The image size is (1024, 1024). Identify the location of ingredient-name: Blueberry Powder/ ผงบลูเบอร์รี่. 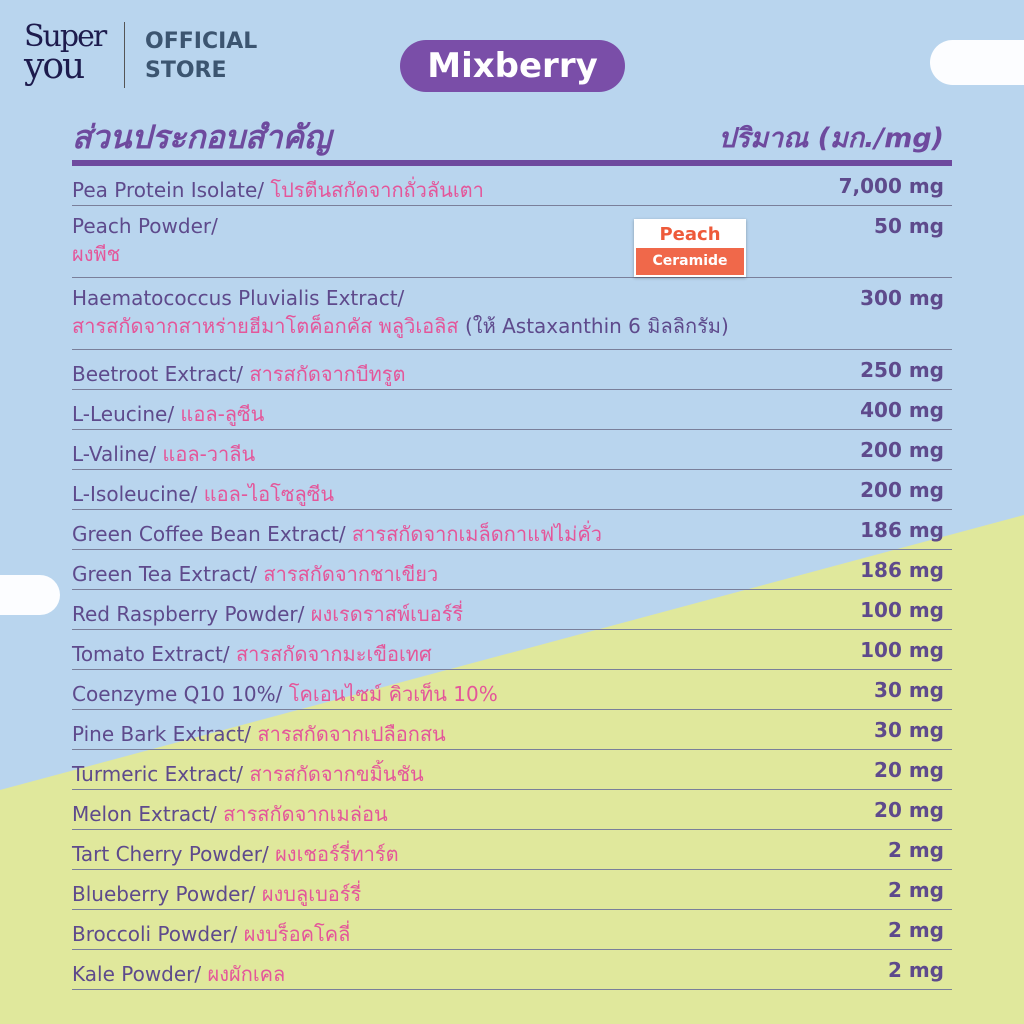
(216, 894).